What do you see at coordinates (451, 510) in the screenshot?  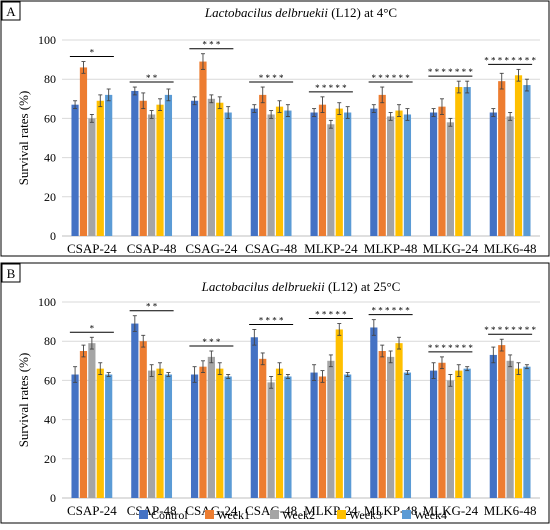 I see `x-category-label: MLKG-24` at bounding box center [451, 510].